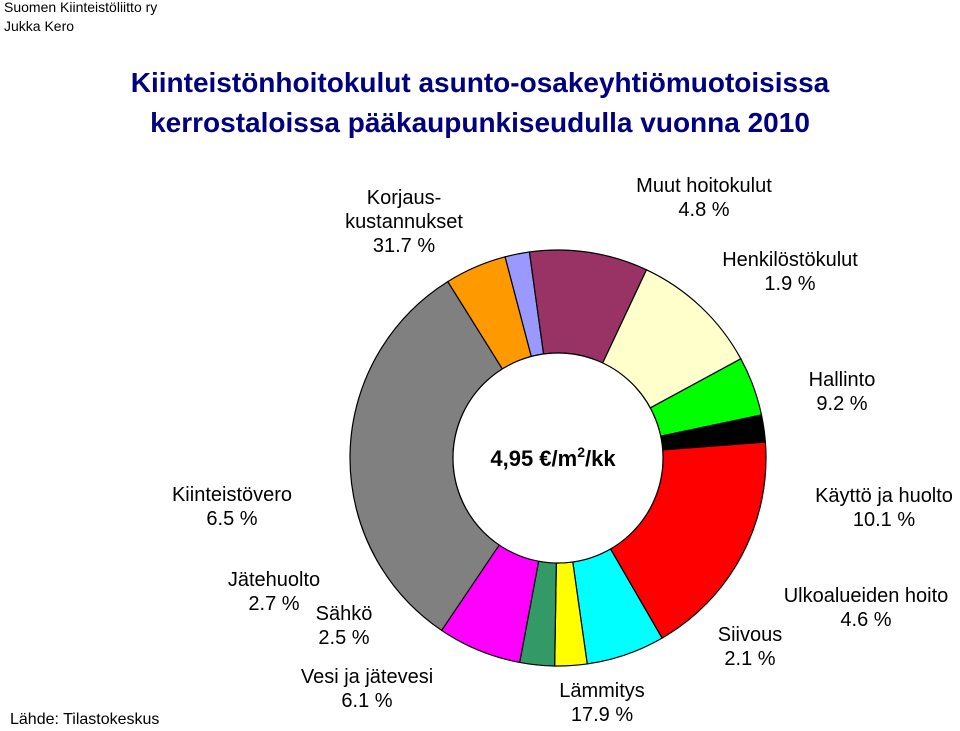 The height and width of the screenshot is (731, 960). Describe the element at coordinates (842, 392) in the screenshot. I see `label-hallinto: Hallinto 9.2 %` at that location.